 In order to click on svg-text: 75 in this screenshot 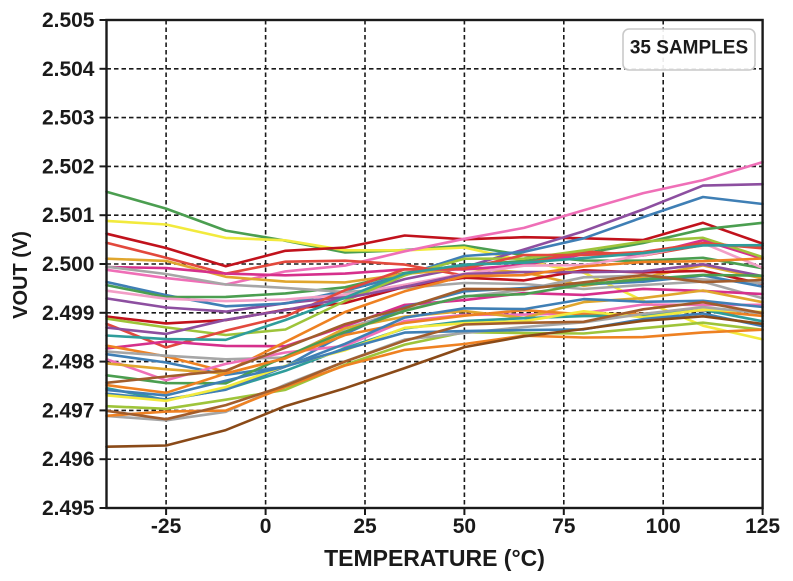, I will do `click(564, 526)`.